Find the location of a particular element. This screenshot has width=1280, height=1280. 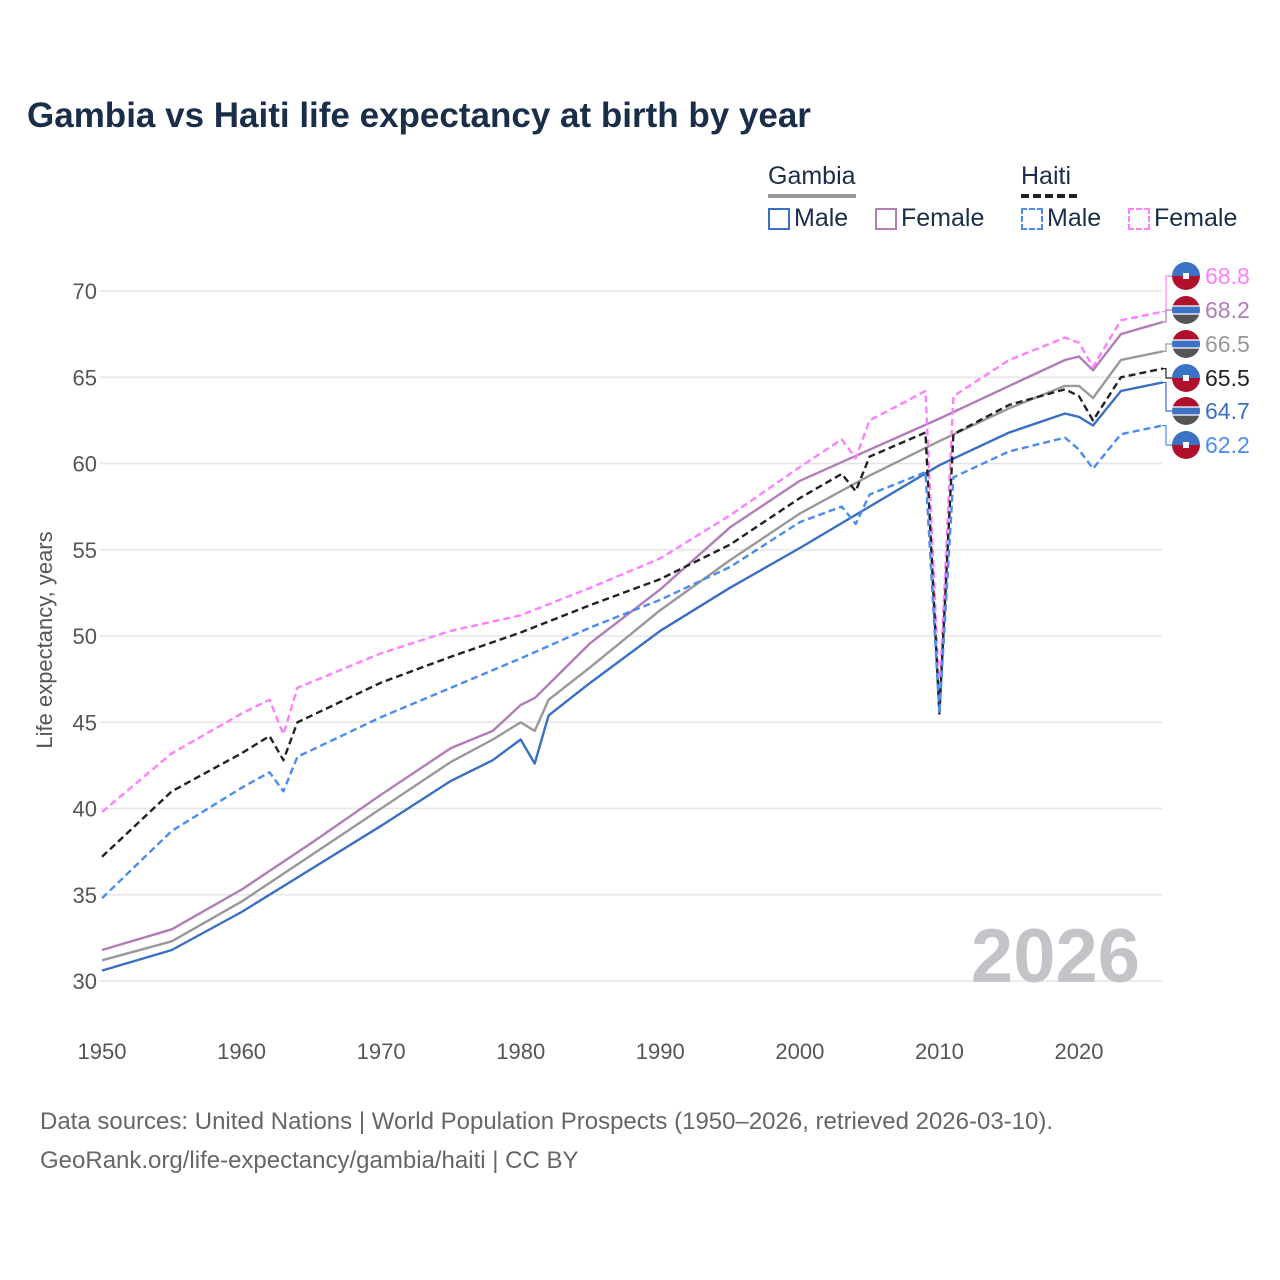

y-tick-label: 70 is located at coordinates (85, 291).